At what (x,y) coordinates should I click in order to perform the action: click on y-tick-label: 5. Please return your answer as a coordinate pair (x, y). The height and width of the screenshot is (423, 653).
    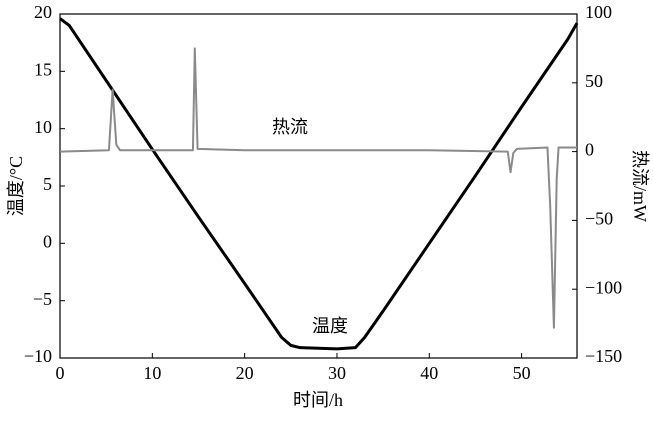
    Looking at the image, I should click on (47, 184).